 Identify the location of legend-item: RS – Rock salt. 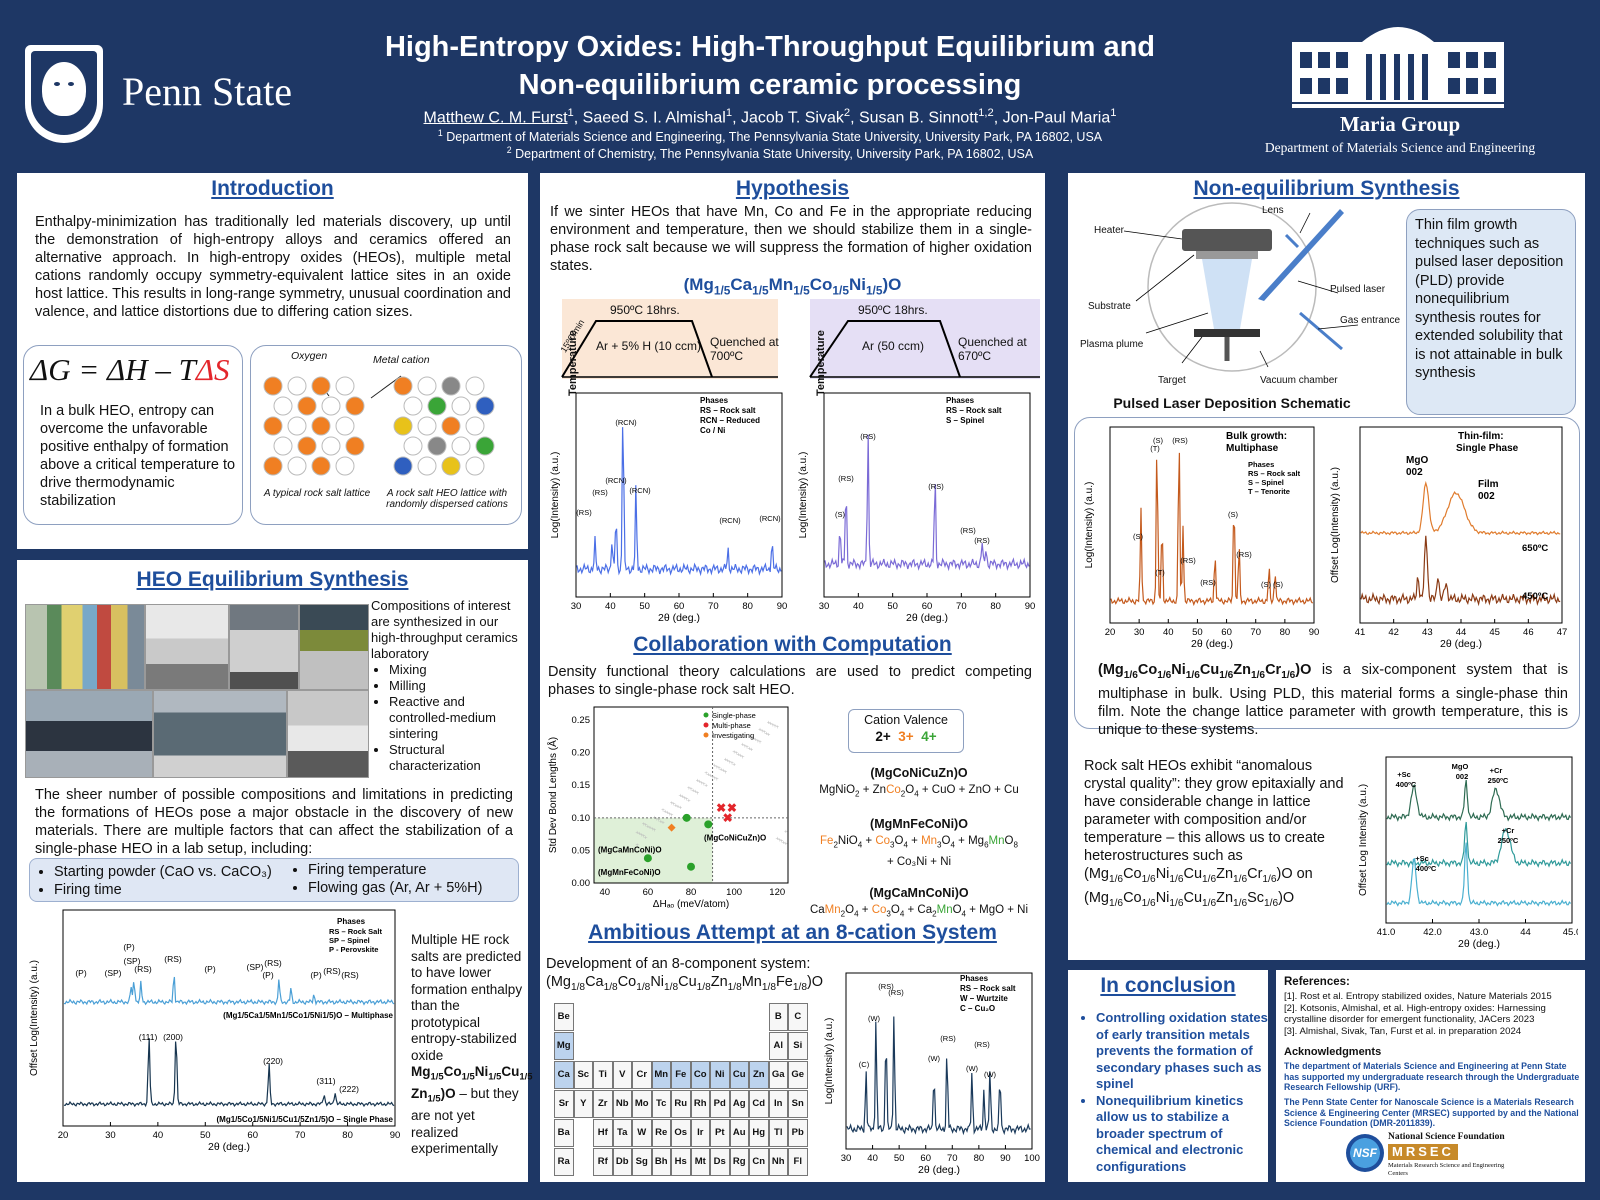
(974, 410).